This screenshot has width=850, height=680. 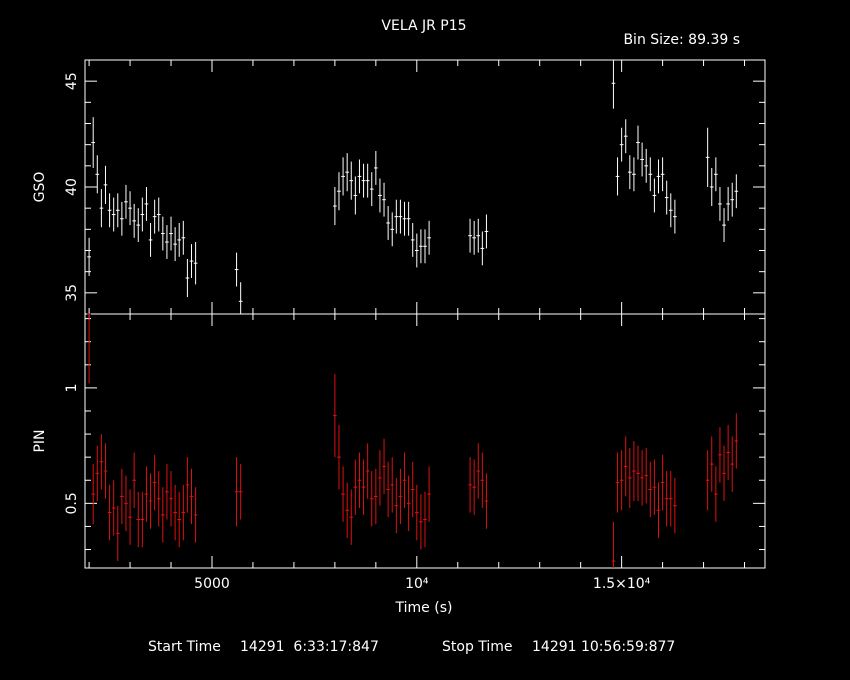 I want to click on pin-axis-label: PIN, so click(x=40, y=440).